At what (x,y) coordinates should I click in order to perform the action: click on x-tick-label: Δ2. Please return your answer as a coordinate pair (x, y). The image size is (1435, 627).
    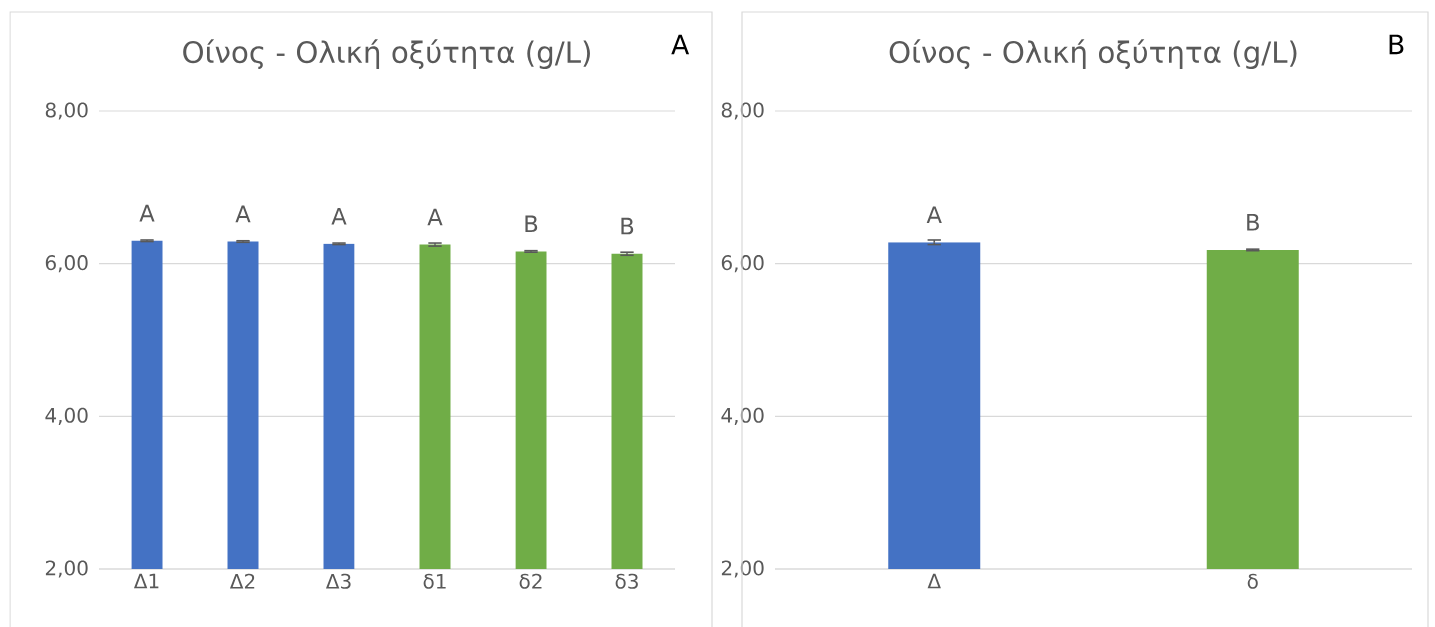
    Looking at the image, I should click on (242, 581).